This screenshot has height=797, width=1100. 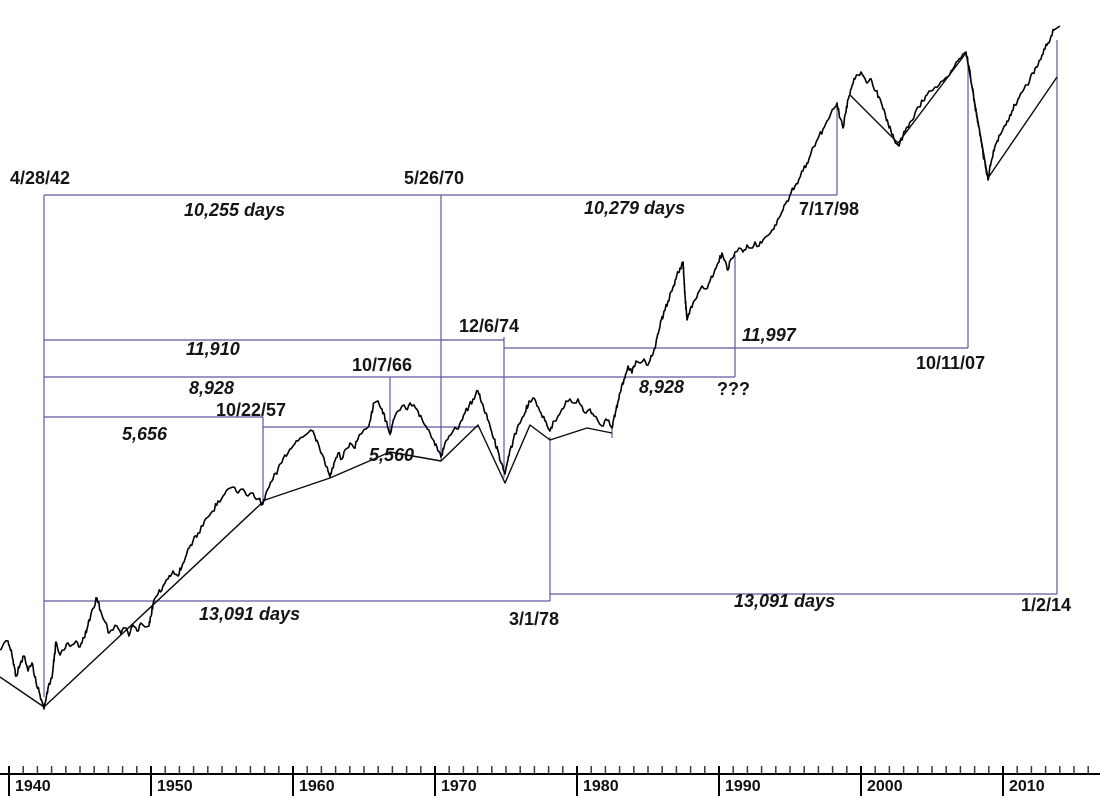 I want to click on date-label: 10/7/66, so click(x=382, y=365).